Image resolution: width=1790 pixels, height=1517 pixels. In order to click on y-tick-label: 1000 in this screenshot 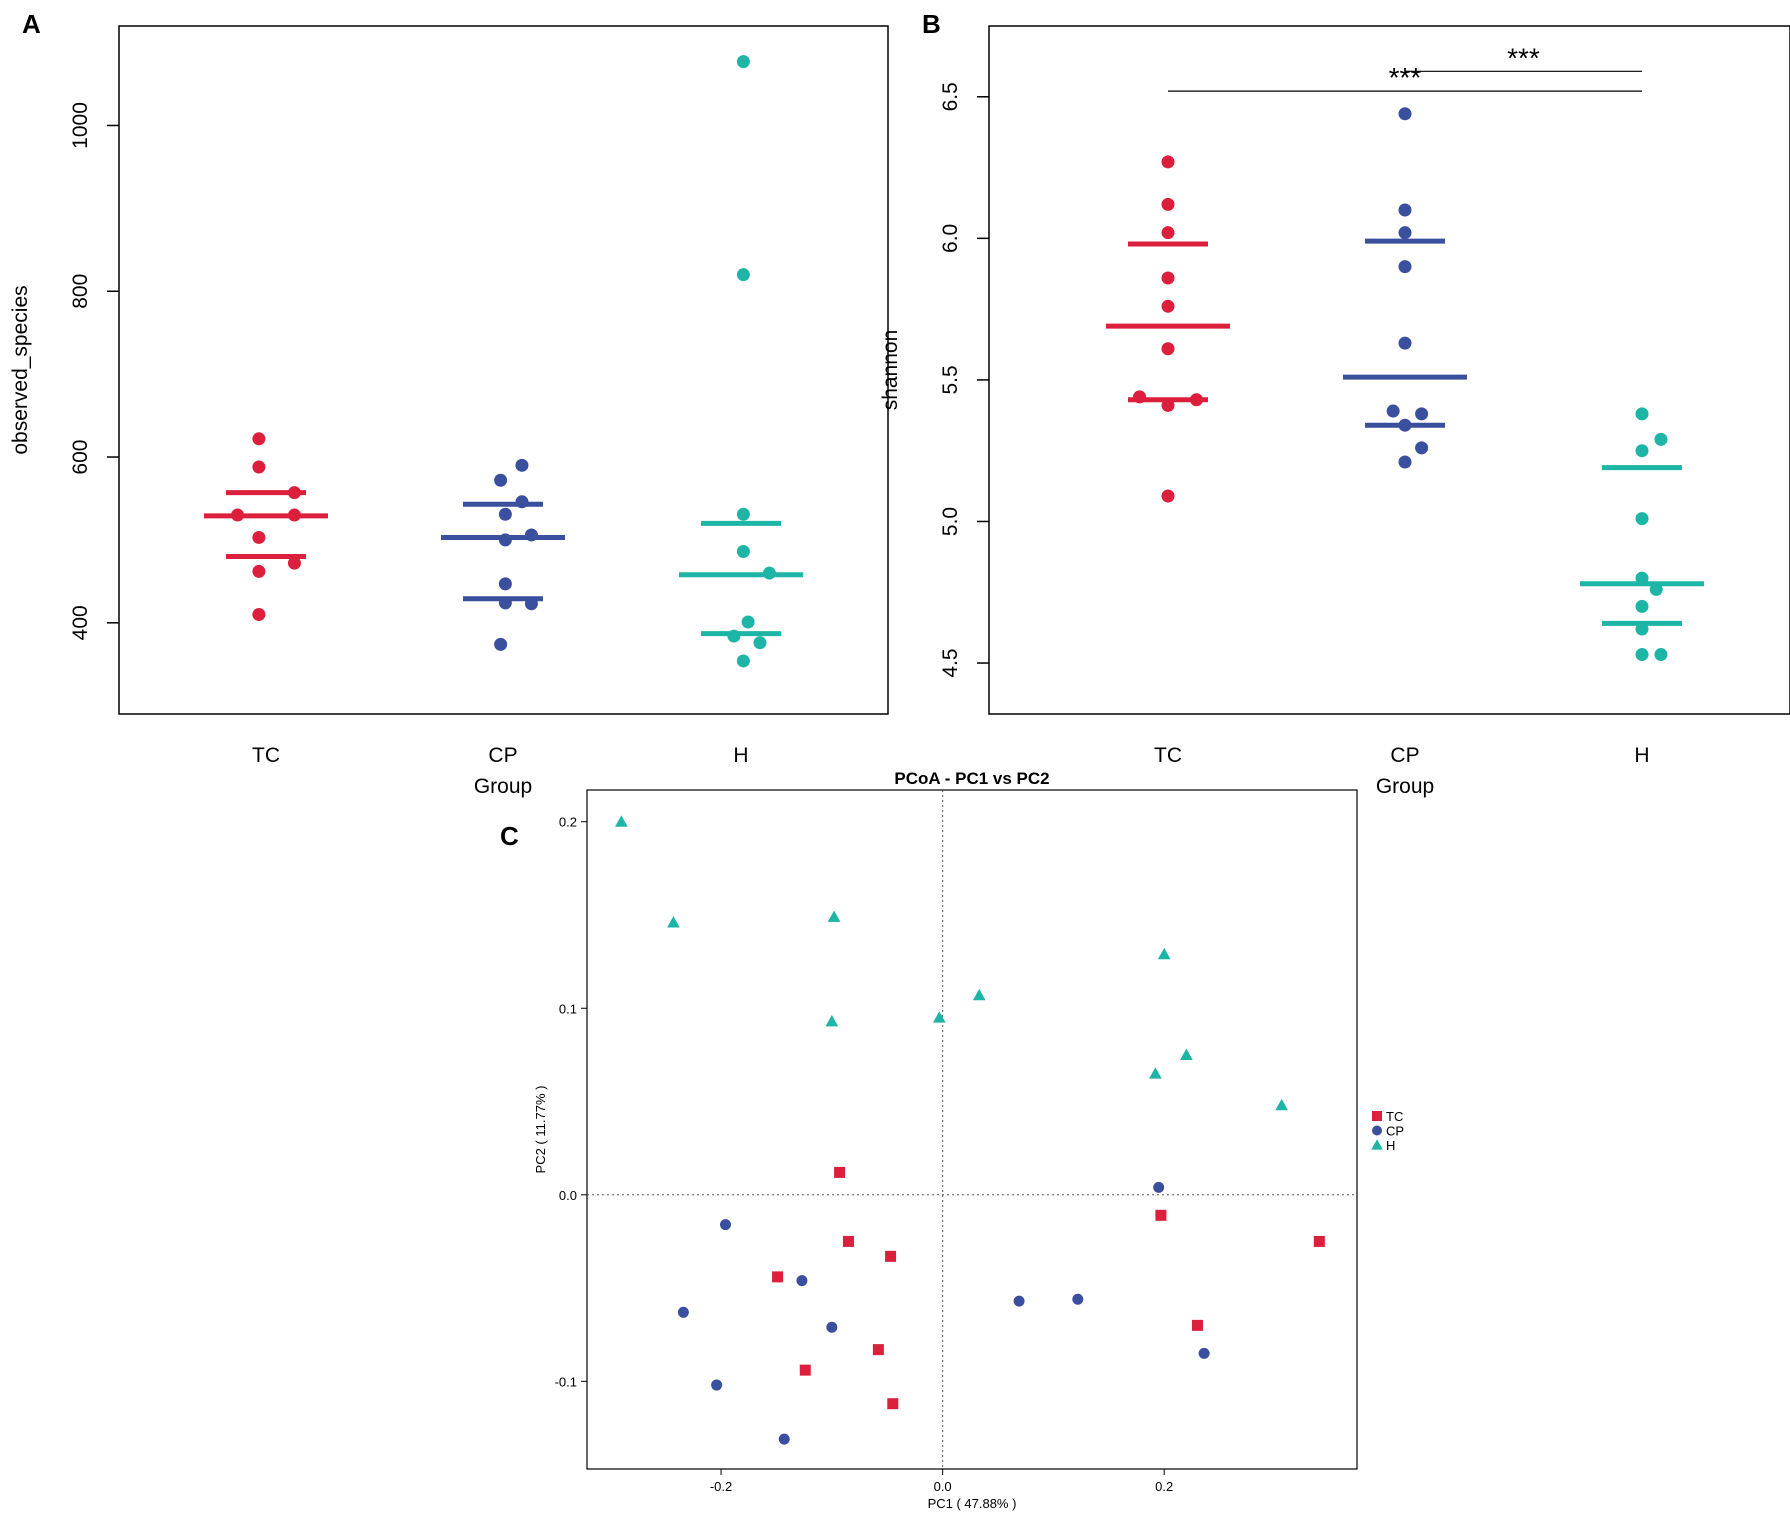, I will do `click(80, 125)`.